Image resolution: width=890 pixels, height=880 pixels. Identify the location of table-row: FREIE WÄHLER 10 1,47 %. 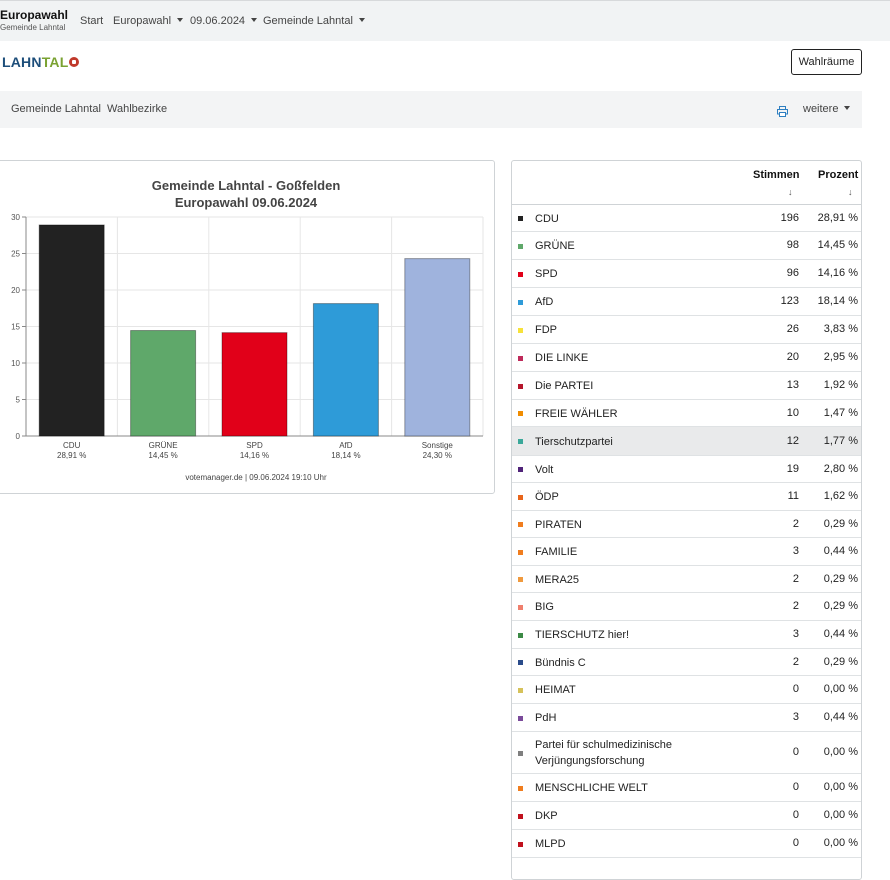
(686, 413).